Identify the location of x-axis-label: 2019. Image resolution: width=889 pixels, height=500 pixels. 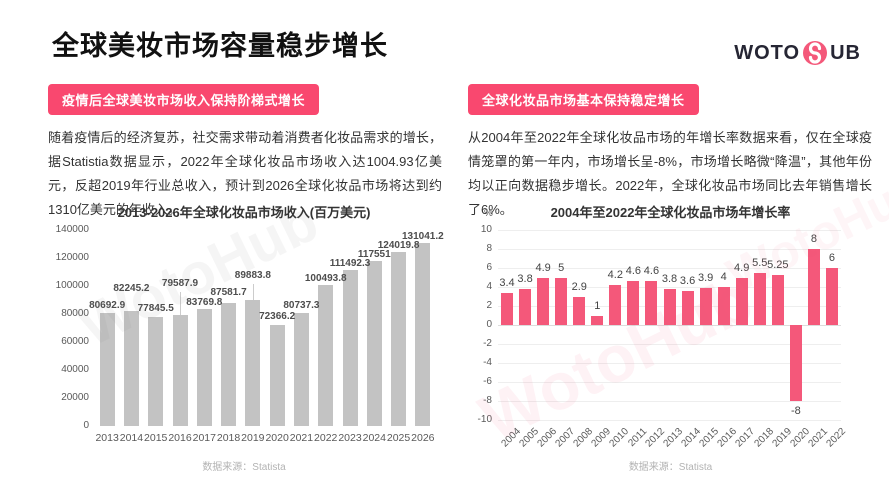
(782, 438).